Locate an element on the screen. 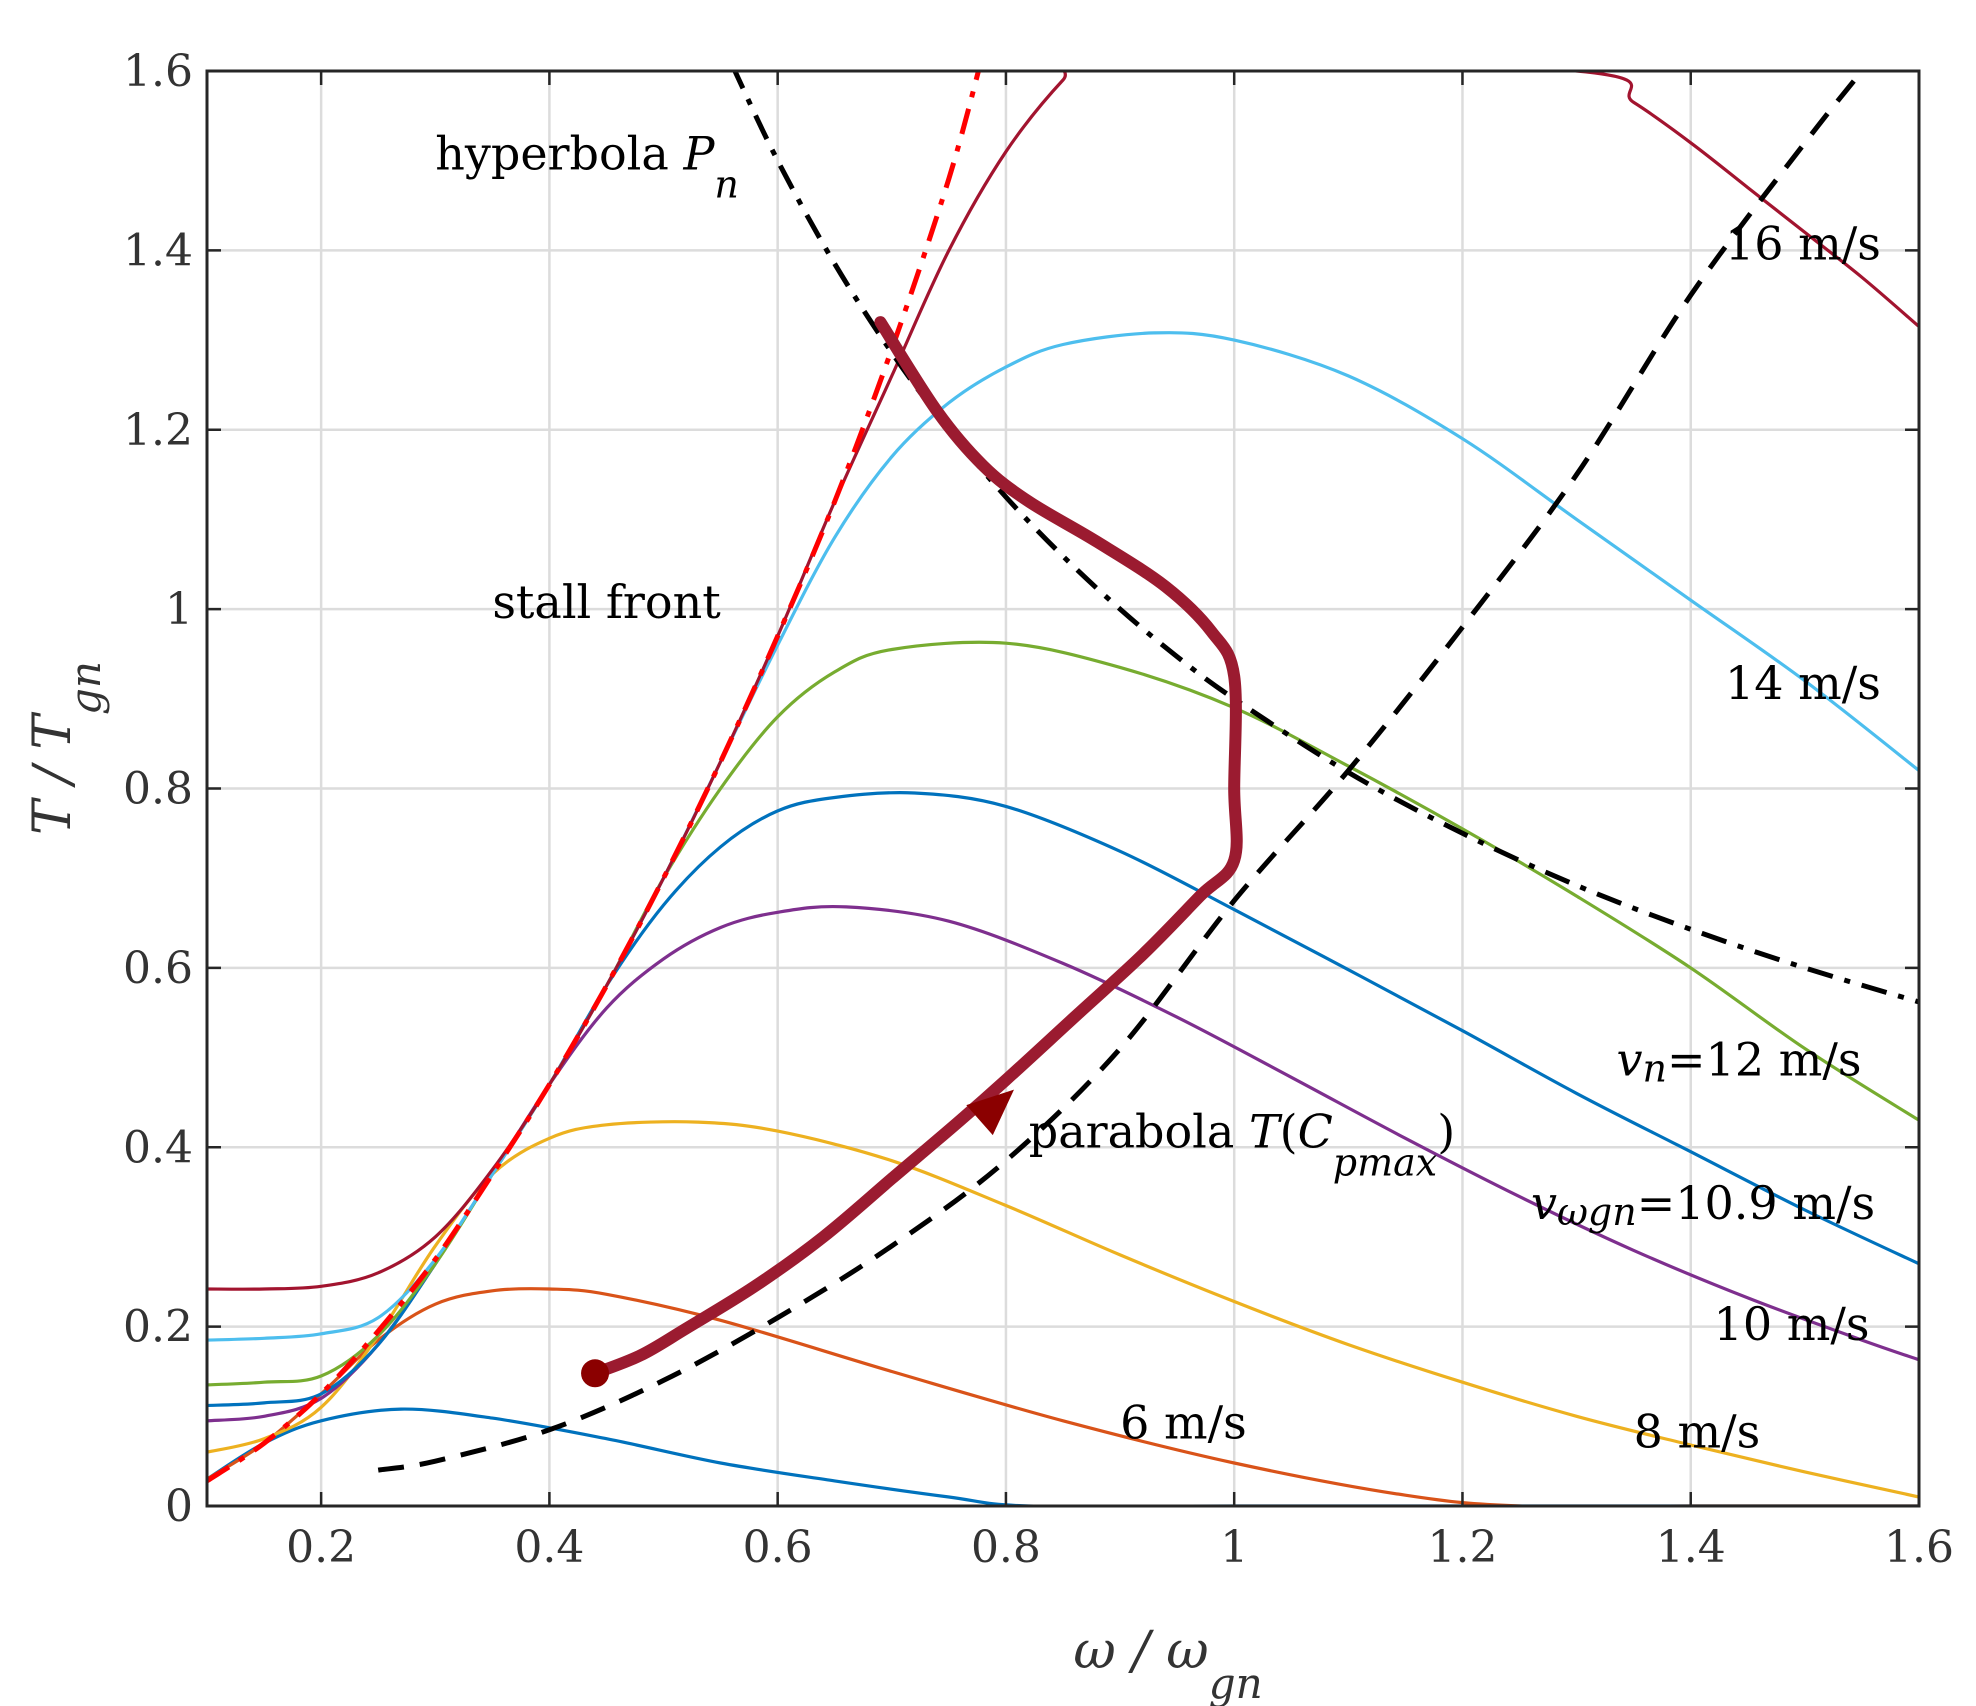 Image resolution: width=1976 pixels, height=1706 pixels. x-axis-label: ω / ωgn is located at coordinates (1167, 1663).